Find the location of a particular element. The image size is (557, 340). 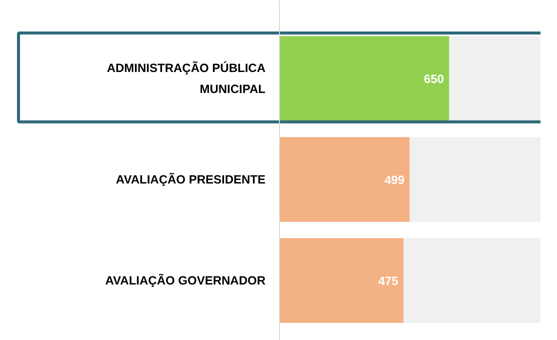

data-label: 499 is located at coordinates (394, 180).